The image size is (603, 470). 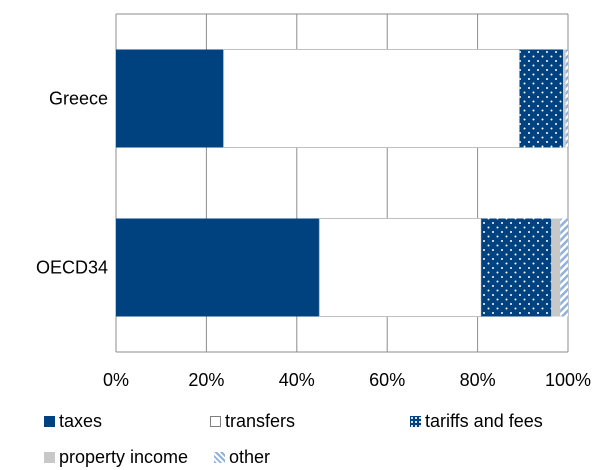 What do you see at coordinates (478, 380) in the screenshot?
I see `x-tick-label: 80%` at bounding box center [478, 380].